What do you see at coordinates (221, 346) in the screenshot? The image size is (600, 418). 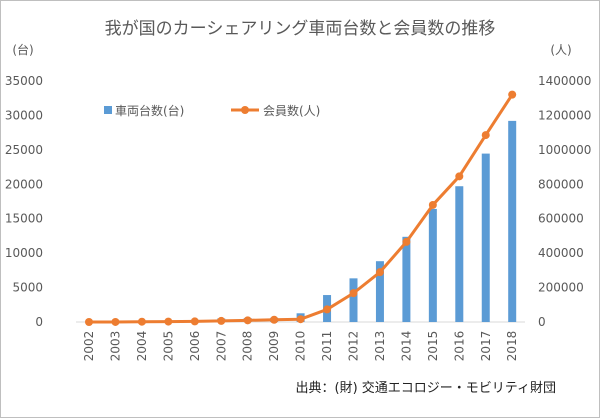 I see `x-tick-label: 2007` at bounding box center [221, 346].